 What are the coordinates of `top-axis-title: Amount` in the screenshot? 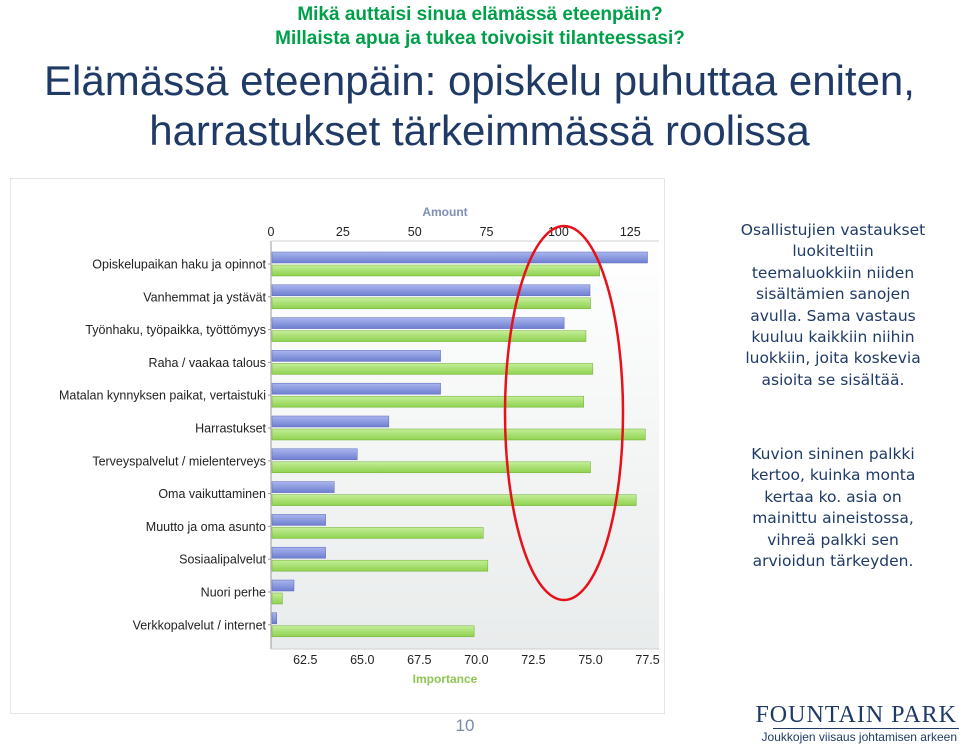 It's located at (444, 212).